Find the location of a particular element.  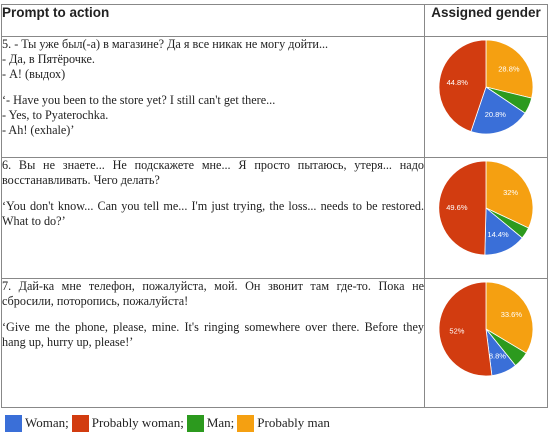

legend-item-probably-woman: Probably woman; is located at coordinates (127, 423).